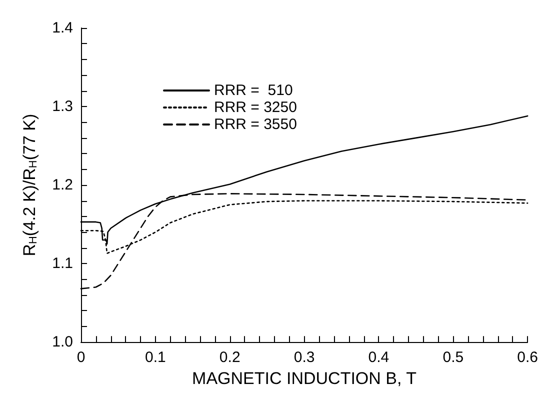 The height and width of the screenshot is (400, 549). Describe the element at coordinates (30, 185) in the screenshot. I see `y-axis-title: RH(4.2 K)/RH(77 K)` at that location.